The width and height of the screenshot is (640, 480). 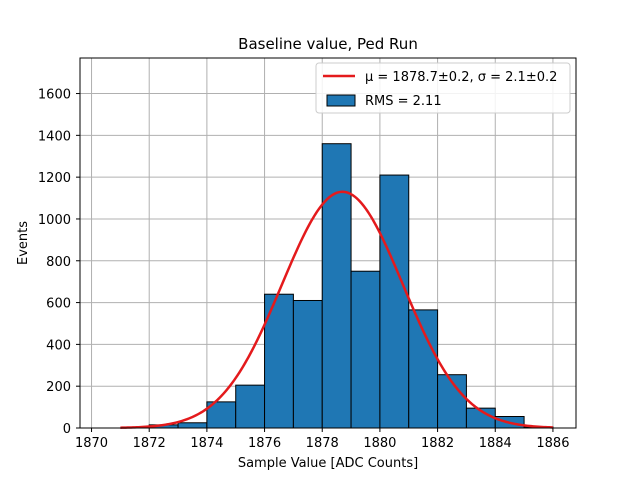 What do you see at coordinates (495, 443) in the screenshot?
I see `x-tick-label: 1884` at bounding box center [495, 443].